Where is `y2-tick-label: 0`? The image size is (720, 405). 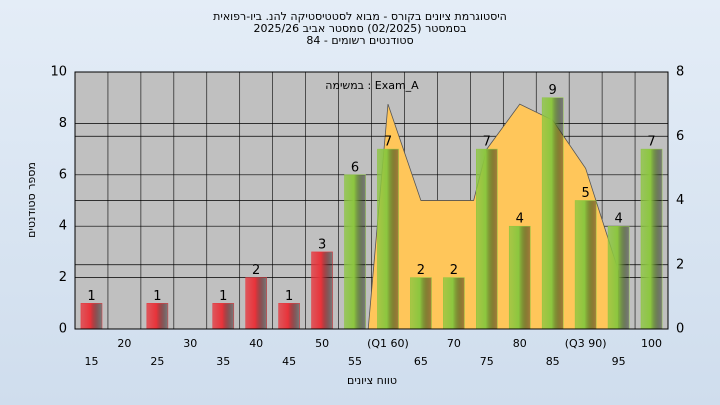 y2-tick-label: 0 is located at coordinates (680, 329).